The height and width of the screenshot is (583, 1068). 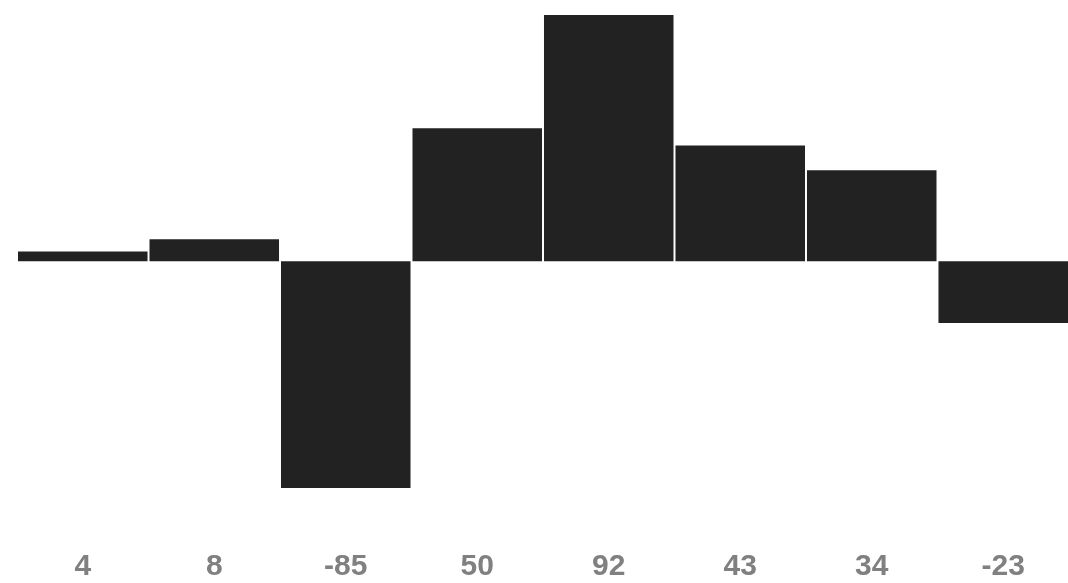 What do you see at coordinates (346, 564) in the screenshot?
I see `x-tick-label: -85` at bounding box center [346, 564].